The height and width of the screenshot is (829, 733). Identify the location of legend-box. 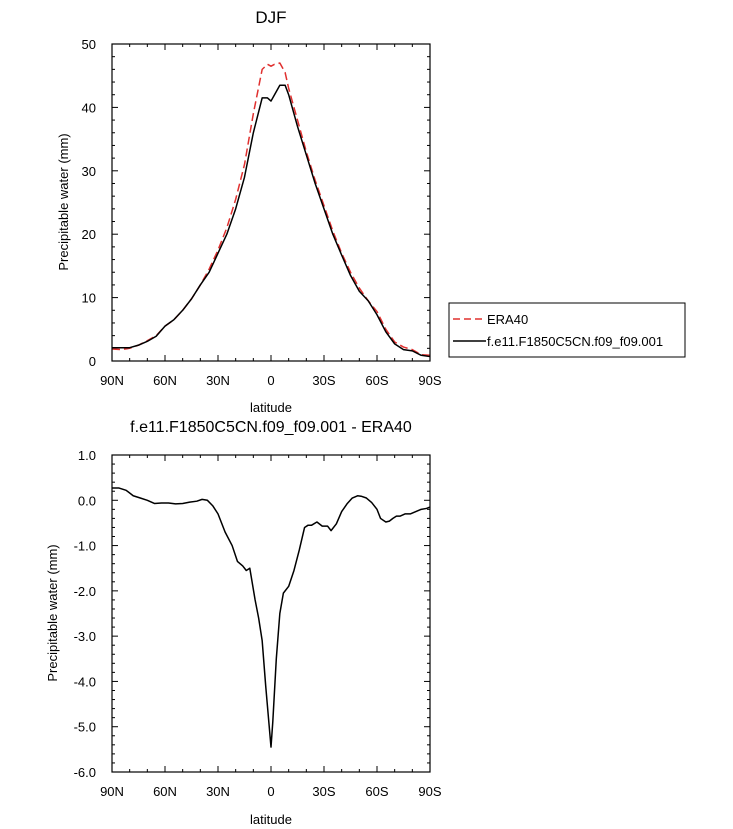
(567, 330).